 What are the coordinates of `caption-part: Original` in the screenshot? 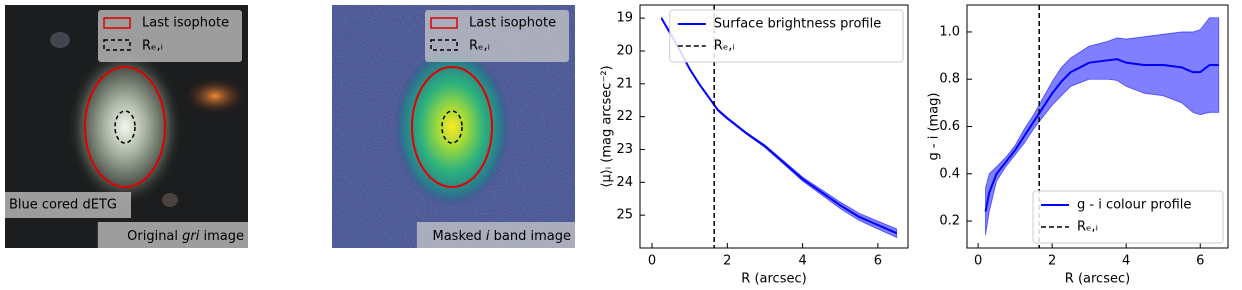 It's located at (154, 236).